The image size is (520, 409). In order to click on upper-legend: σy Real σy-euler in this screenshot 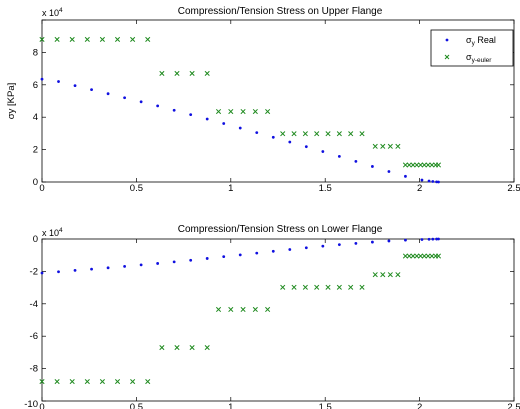, I will do `click(472, 48)`.